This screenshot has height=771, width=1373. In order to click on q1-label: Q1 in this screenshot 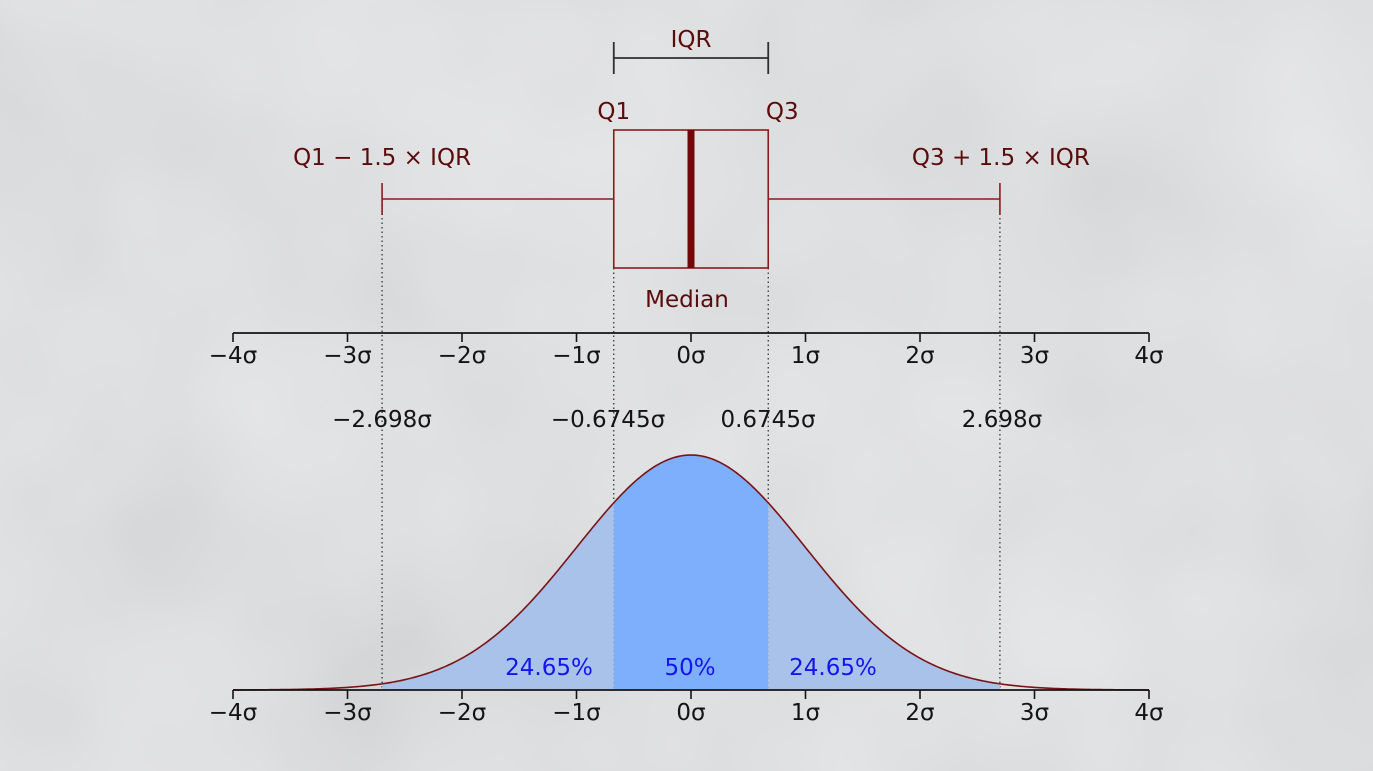, I will do `click(613, 112)`.